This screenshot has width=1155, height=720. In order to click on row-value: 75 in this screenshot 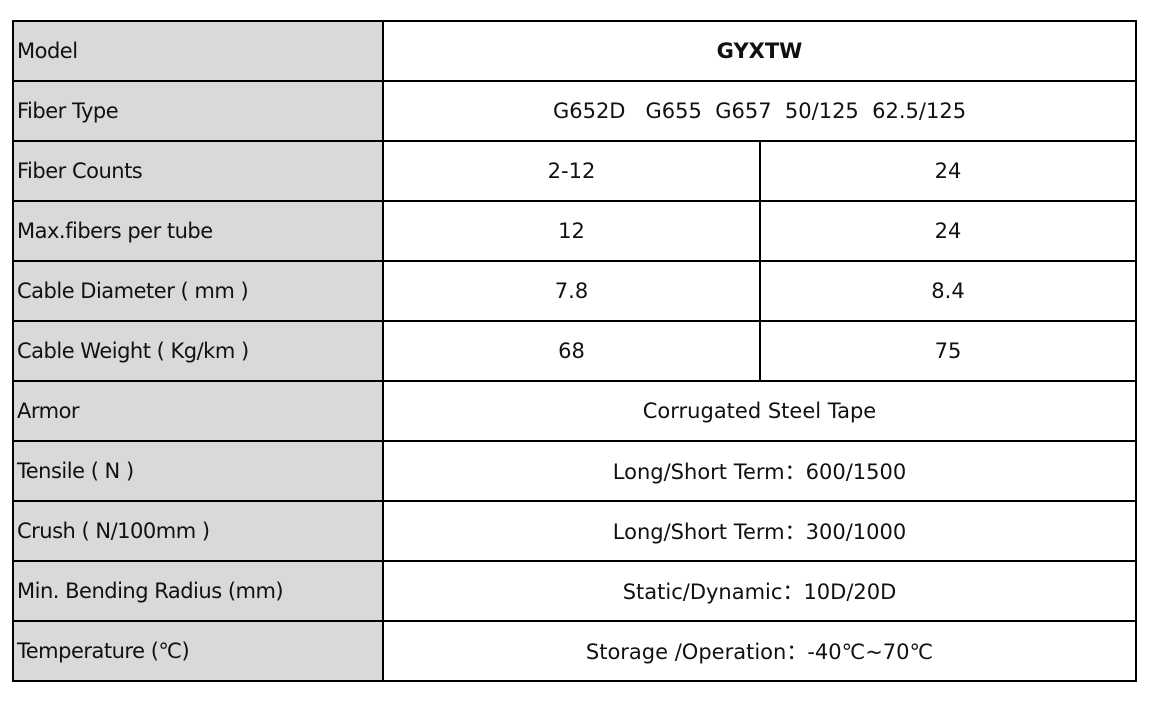, I will do `click(948, 351)`.